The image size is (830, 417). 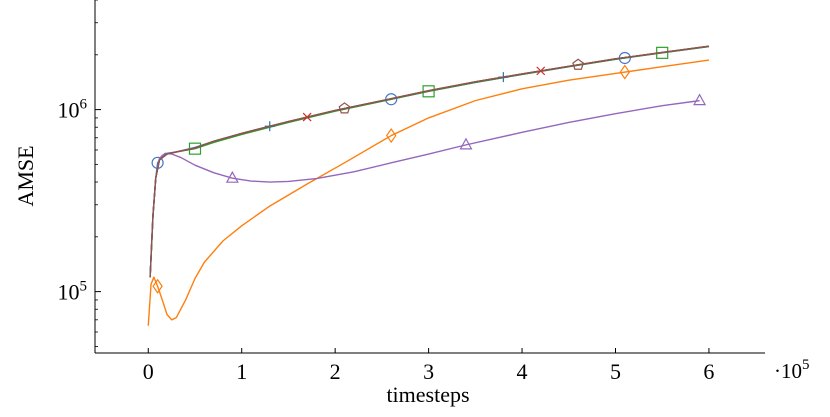 I want to click on x-tick-label: 1, so click(x=241, y=371).